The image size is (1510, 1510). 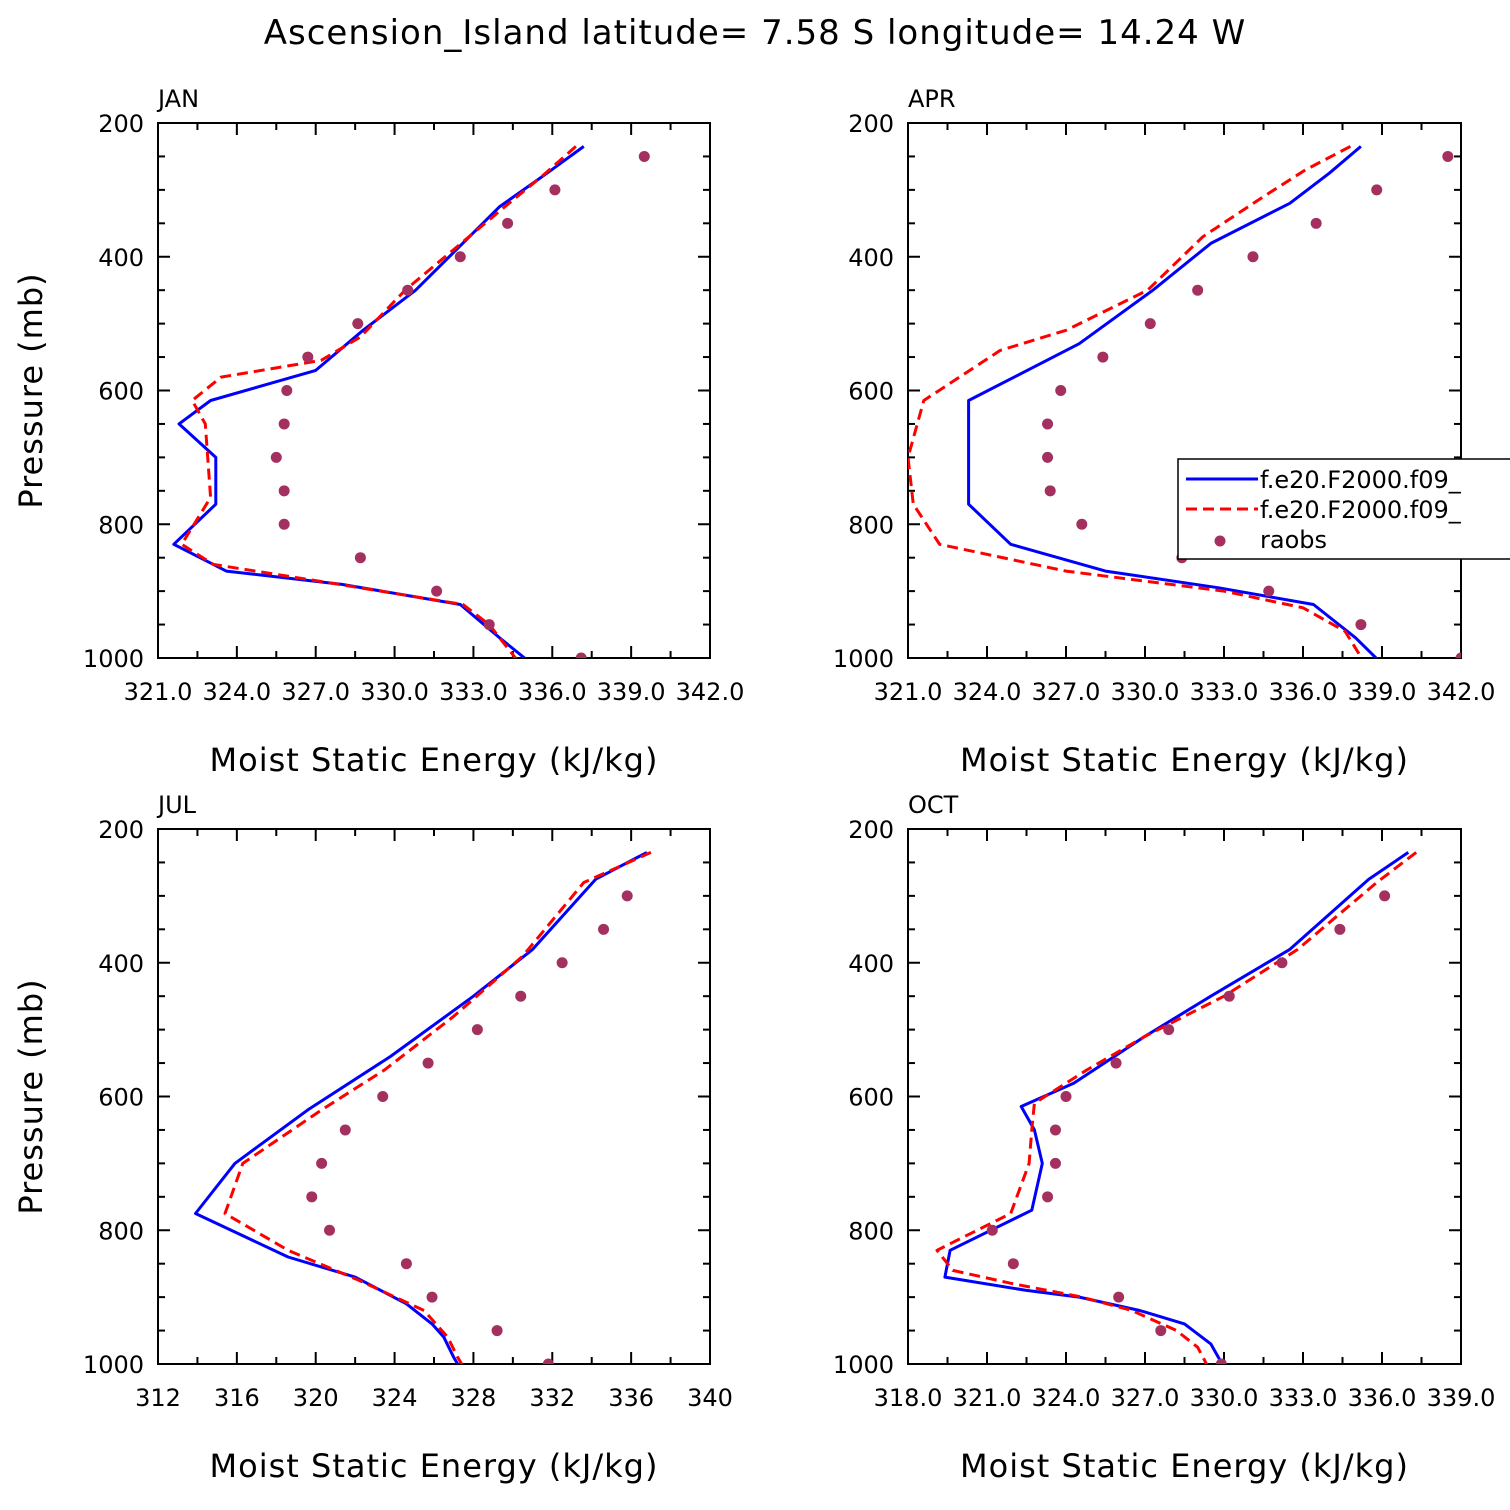 I want to click on legend-label: raobs, so click(x=1293, y=540).